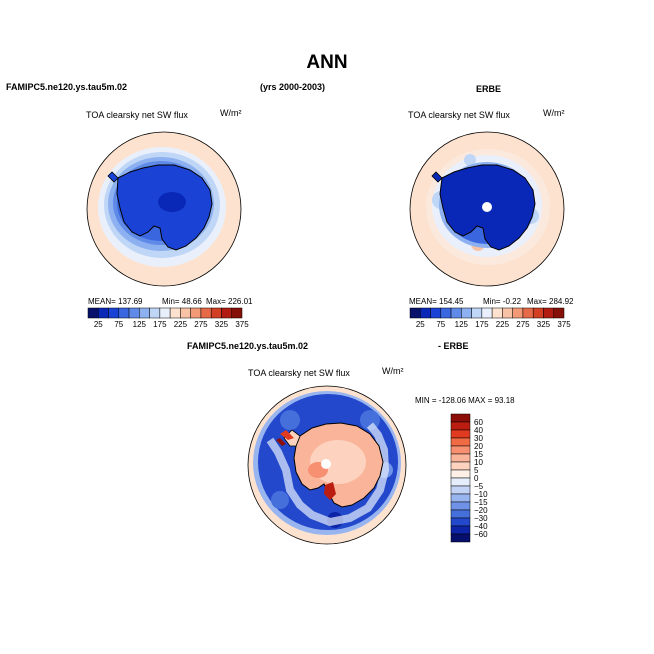  I want to click on panel1-colorbar-tick-label: 25, so click(98, 324).